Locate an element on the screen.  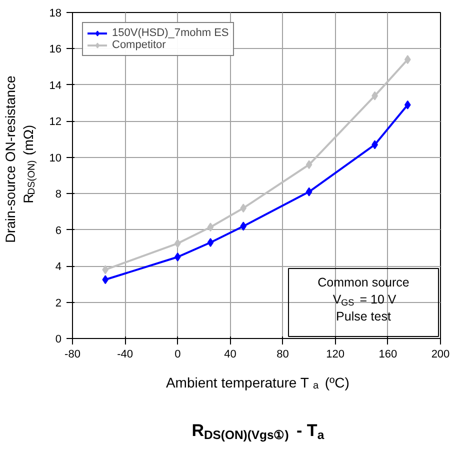
y-tick-label: 18 is located at coordinates (55, 14).